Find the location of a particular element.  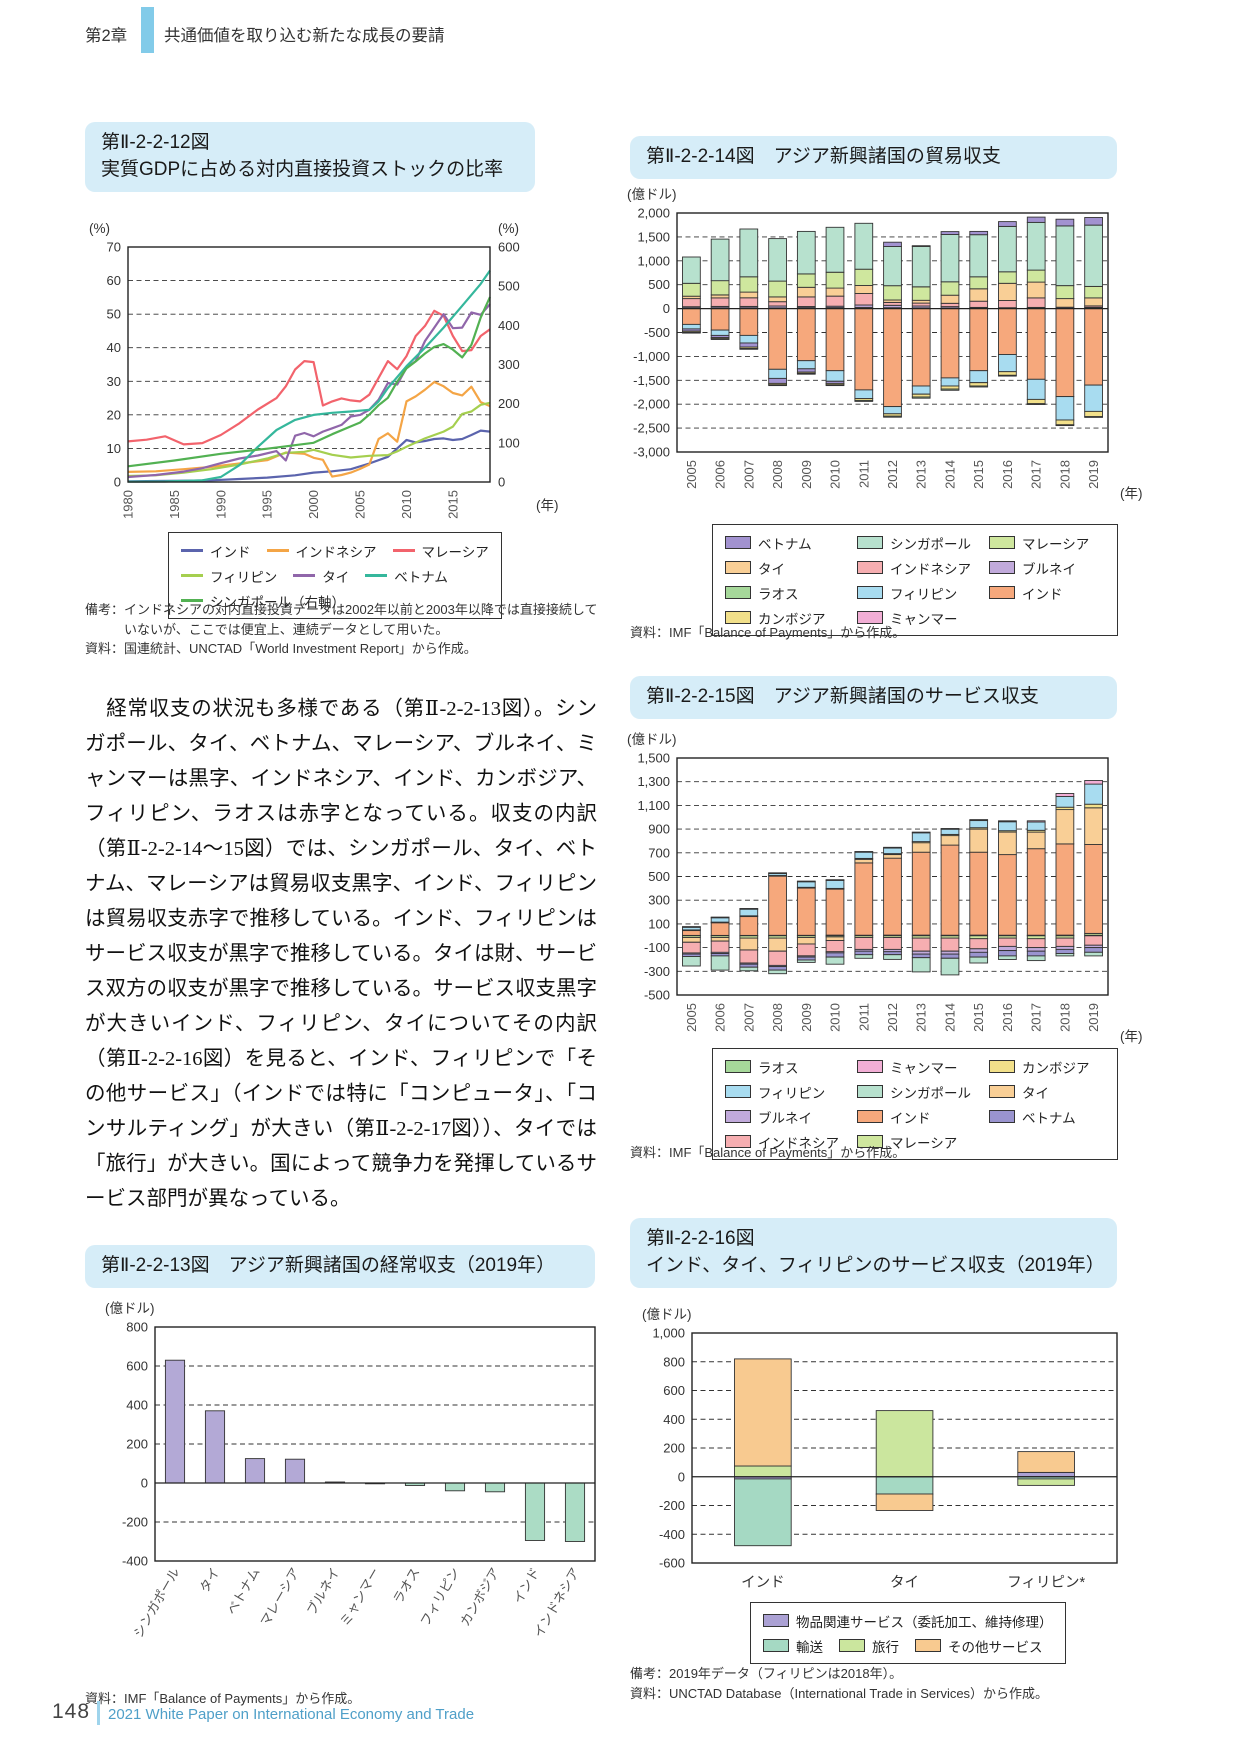

legend-item: インド is located at coordinates (216, 550).